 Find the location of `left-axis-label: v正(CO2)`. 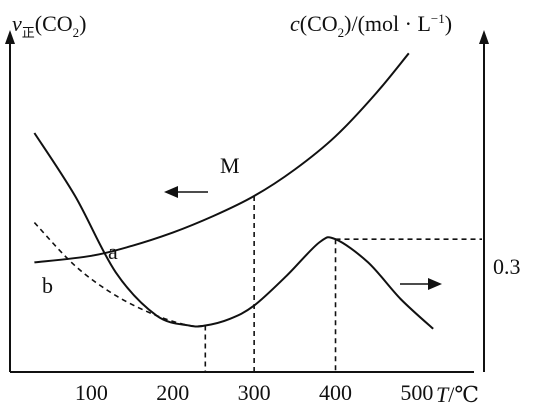

left-axis-label: v正(CO2) is located at coordinates (49, 25).